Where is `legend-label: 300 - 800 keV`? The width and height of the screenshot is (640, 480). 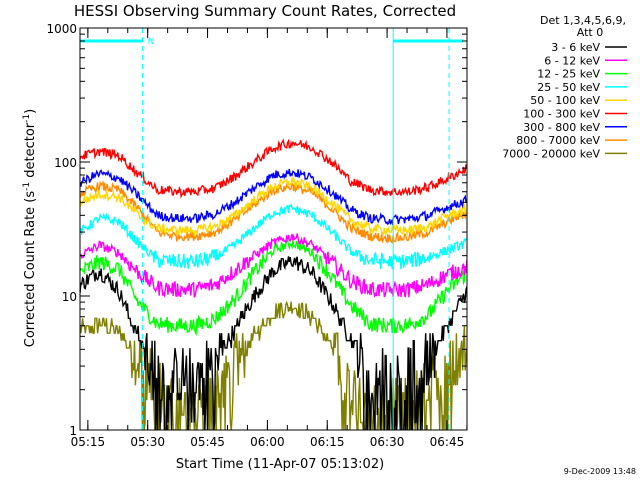 legend-label: 300 - 800 keV is located at coordinates (561, 127).